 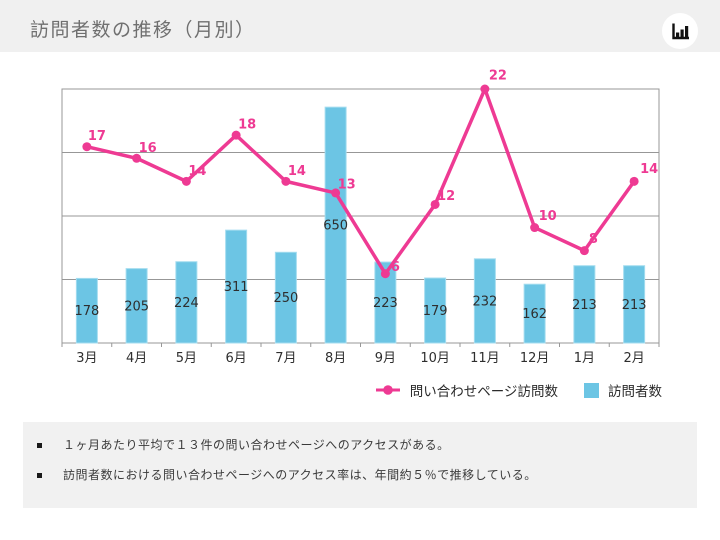 I want to click on month-label: 5月, so click(x=186, y=358).